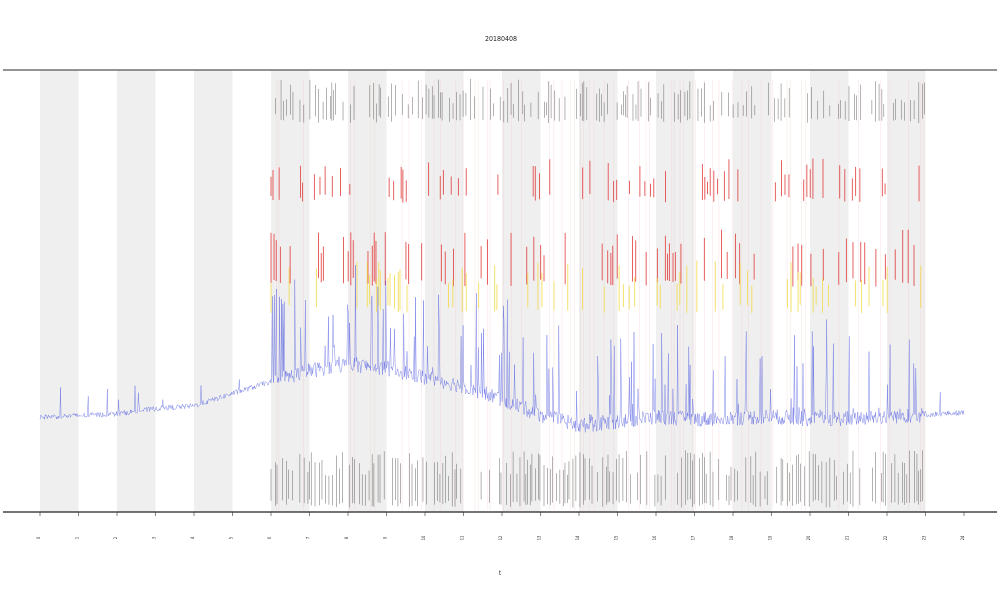 The image size is (1000, 600). I want to click on x-tick-label-21: 21, so click(847, 538).